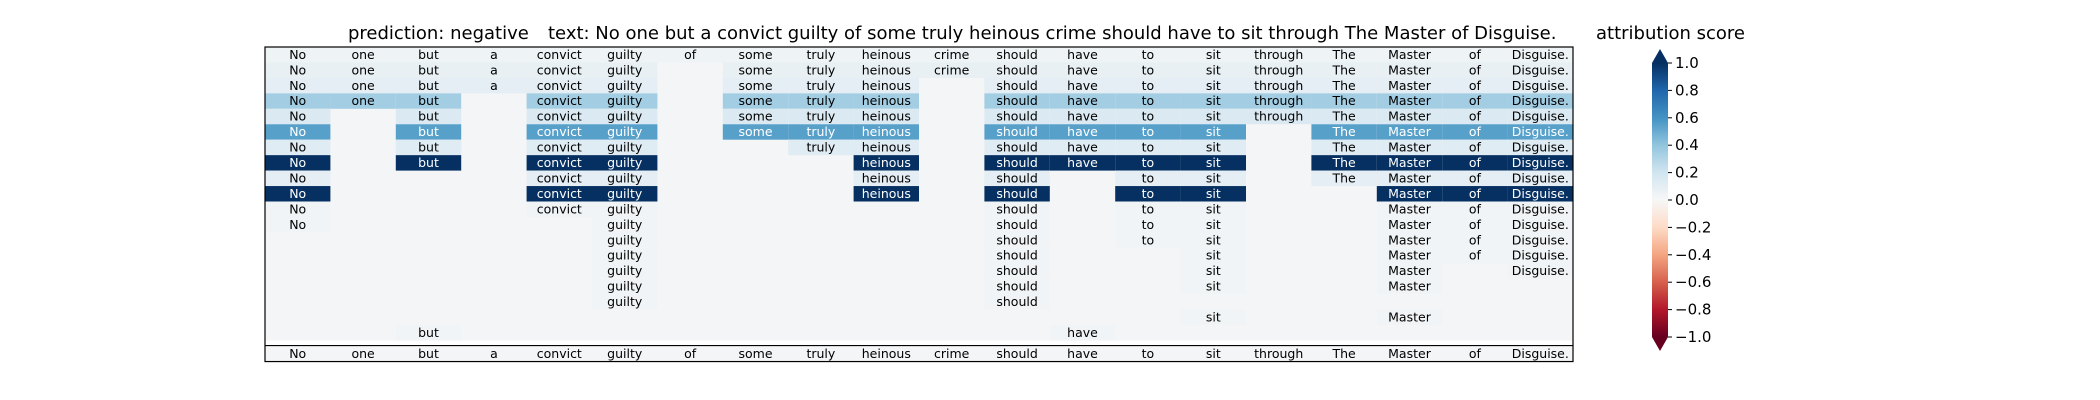 The image size is (2100, 400). Describe the element at coordinates (755, 85) in the screenshot. I see `cell-token-label: some` at that location.